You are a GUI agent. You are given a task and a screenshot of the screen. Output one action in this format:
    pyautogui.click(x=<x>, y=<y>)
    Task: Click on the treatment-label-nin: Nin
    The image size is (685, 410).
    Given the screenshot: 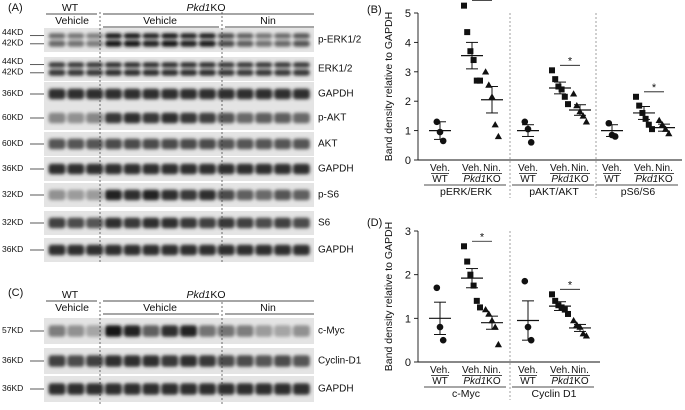 What is the action you would take?
    pyautogui.click(x=268, y=21)
    